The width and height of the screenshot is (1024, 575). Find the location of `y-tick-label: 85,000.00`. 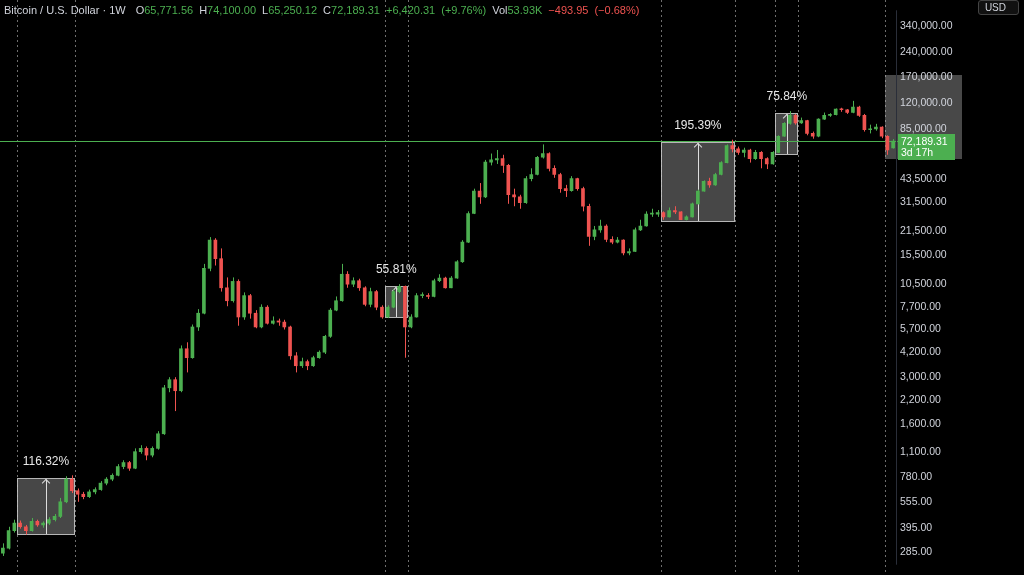

y-tick-label: 85,000.00 is located at coordinates (923, 127).